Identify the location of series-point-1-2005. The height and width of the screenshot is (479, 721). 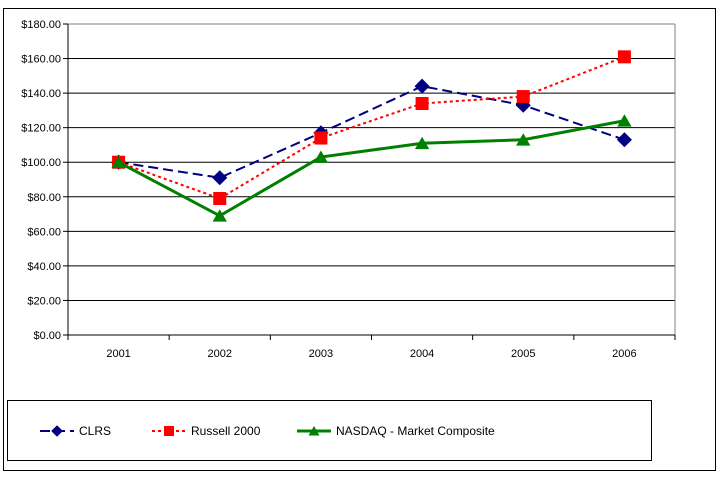
(523, 97).